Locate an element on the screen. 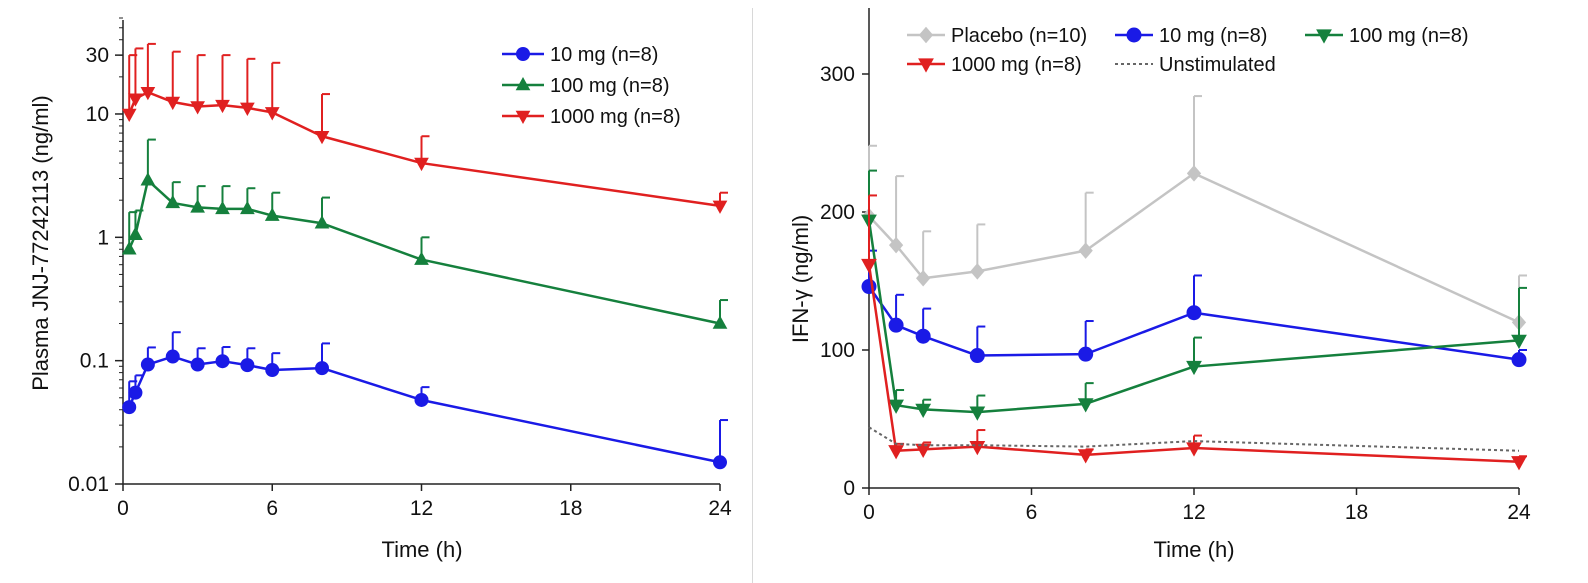  ifn-x-tick-label: 18 is located at coordinates (1356, 512).